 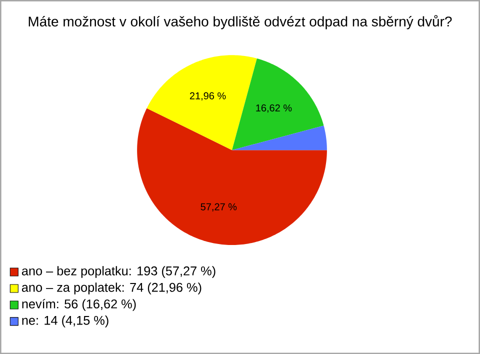 I want to click on data-label: 16,62 %, so click(x=274, y=108).